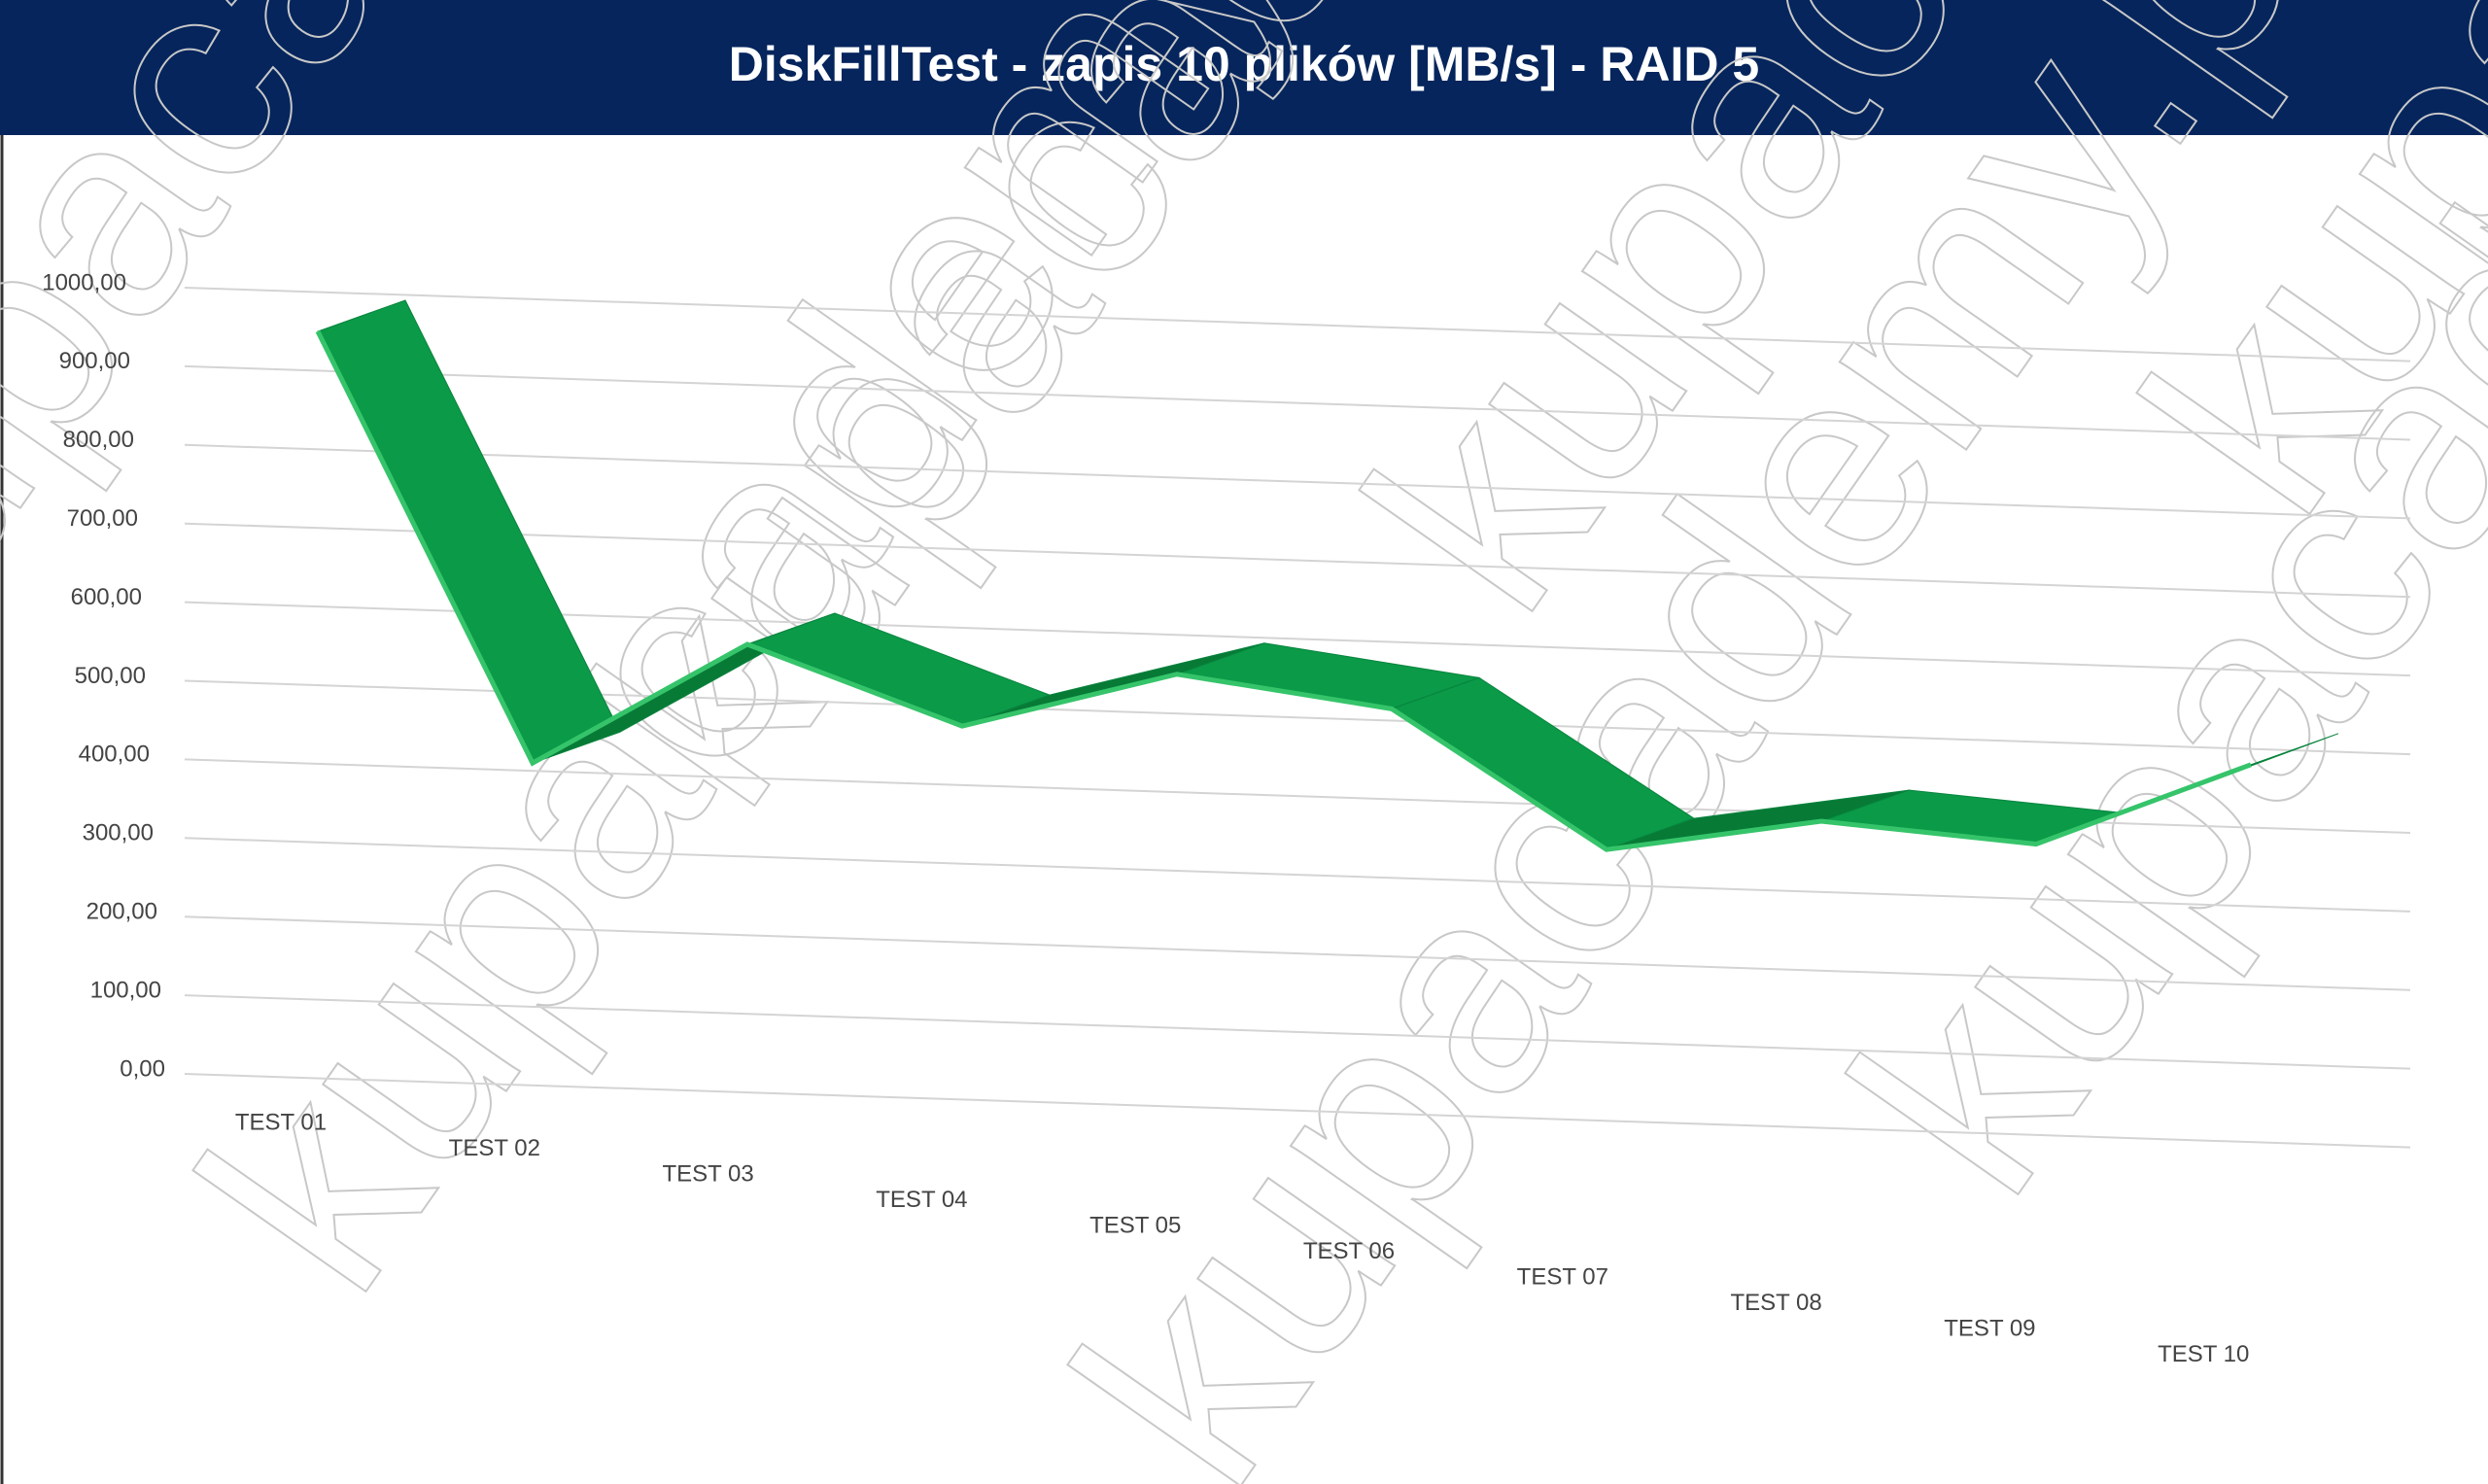  What do you see at coordinates (1349, 1251) in the screenshot?
I see `x-tick-label: TEST 06` at bounding box center [1349, 1251].